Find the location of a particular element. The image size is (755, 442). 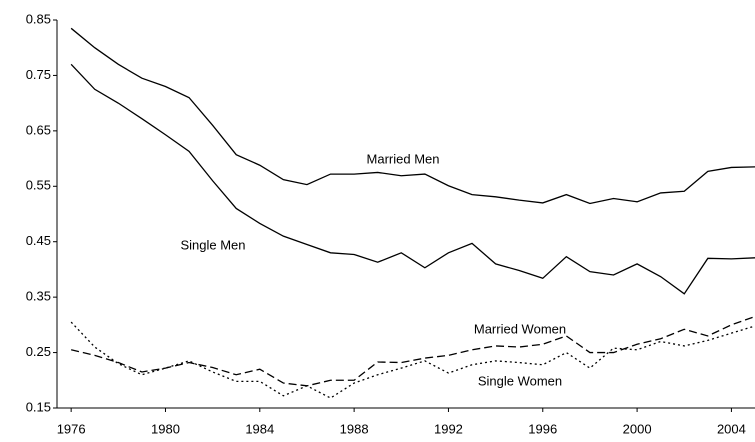

y-tick-label: 0.35 is located at coordinates (38, 296).